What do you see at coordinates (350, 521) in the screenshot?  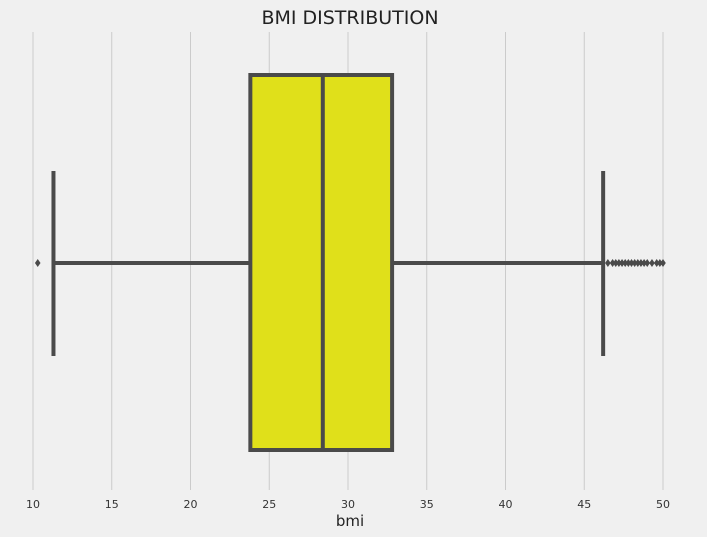 I see `x-axis-label: bmi` at bounding box center [350, 521].